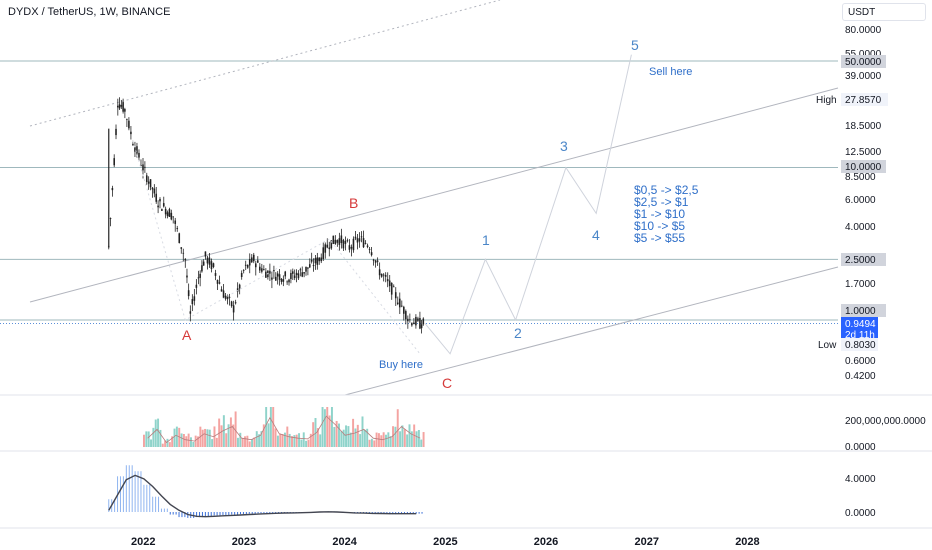 This screenshot has width=932, height=550. What do you see at coordinates (344, 542) in the screenshot?
I see `time-tick-label: 2024` at bounding box center [344, 542].